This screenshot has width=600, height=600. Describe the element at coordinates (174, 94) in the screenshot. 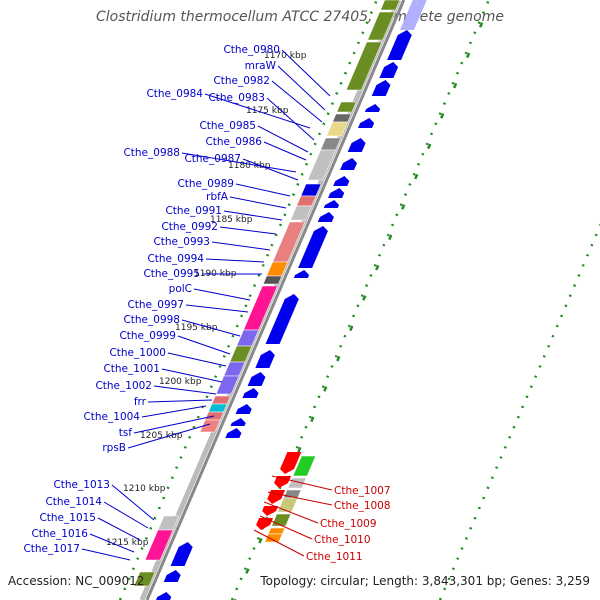

I see `gene-label-left: Cthe_0984` at that location.